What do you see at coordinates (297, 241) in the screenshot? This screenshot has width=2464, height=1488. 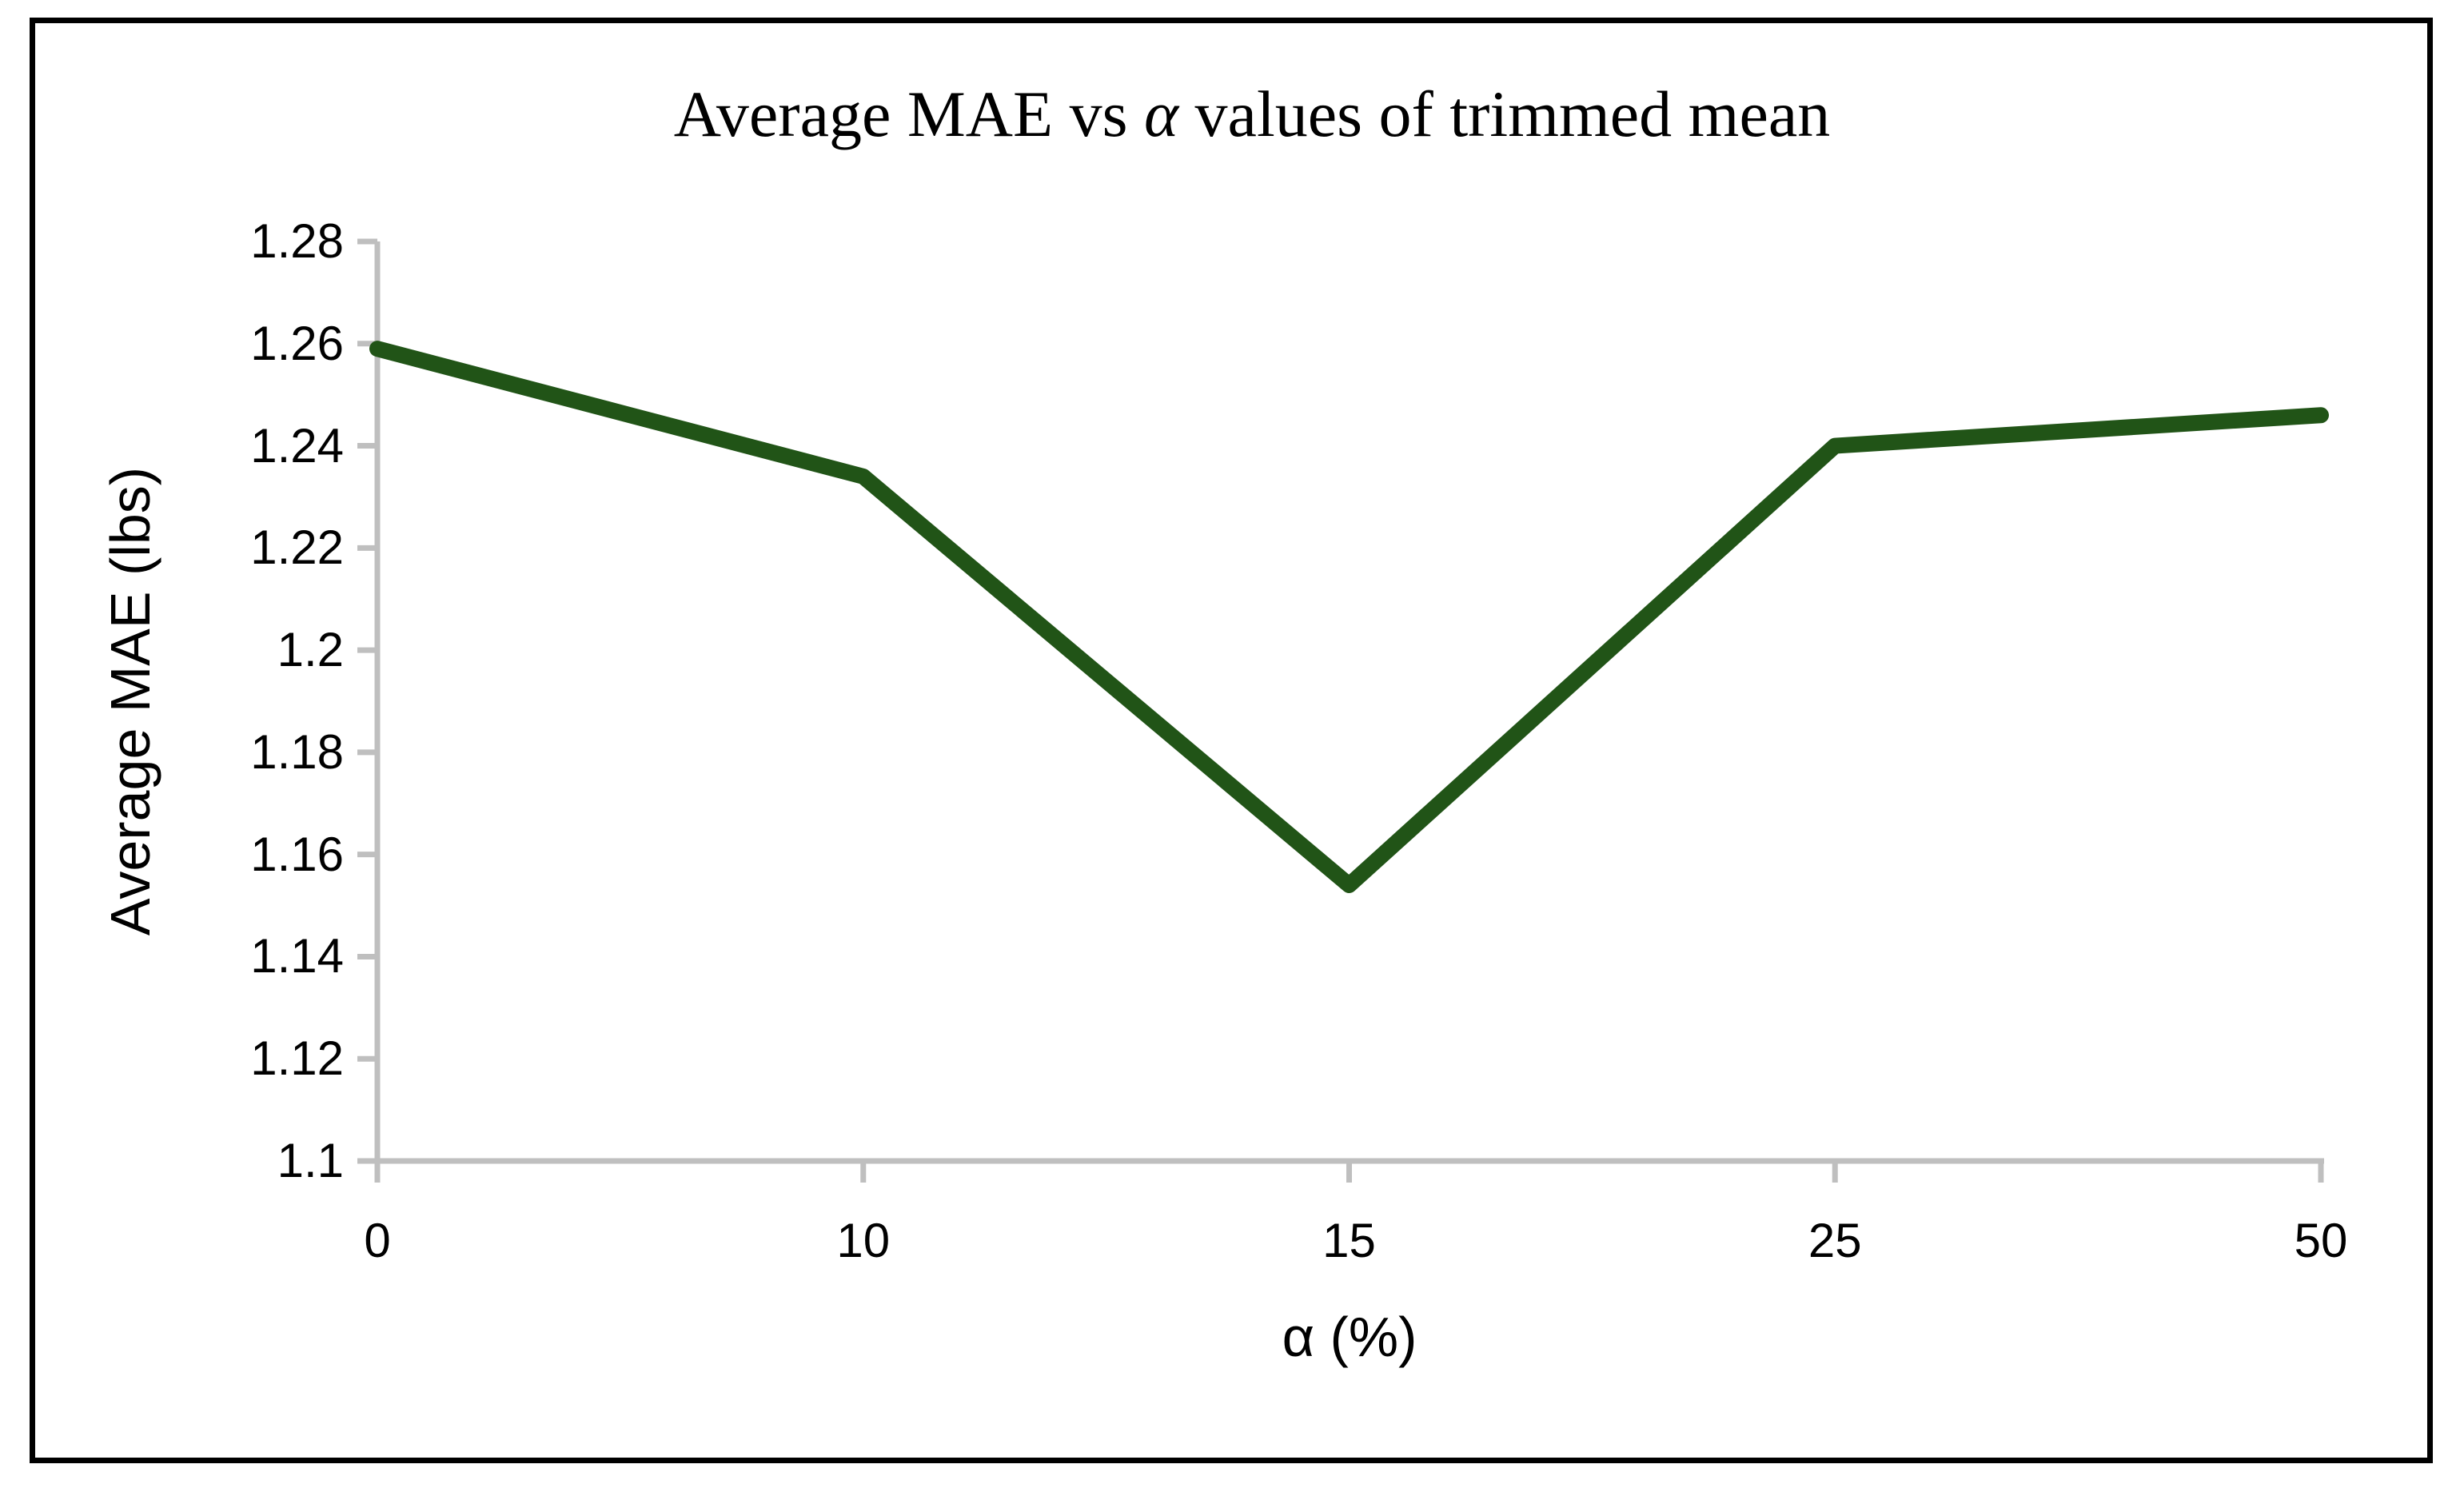 I see `y-tick-label: 1.28` at bounding box center [297, 241].